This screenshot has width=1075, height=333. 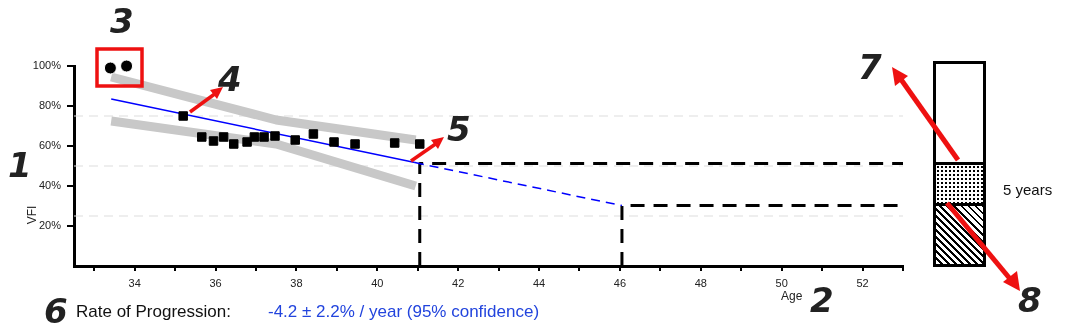 I want to click on y-axis-title: VFI, so click(x=32, y=215).